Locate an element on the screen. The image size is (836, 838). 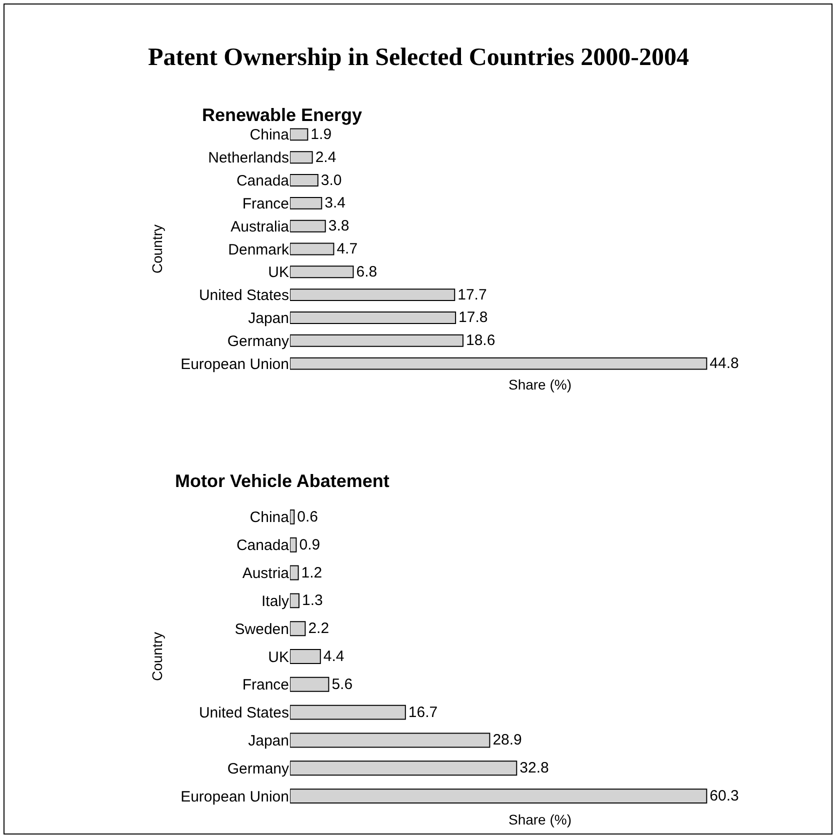
data-label: 3.4 is located at coordinates (335, 203).